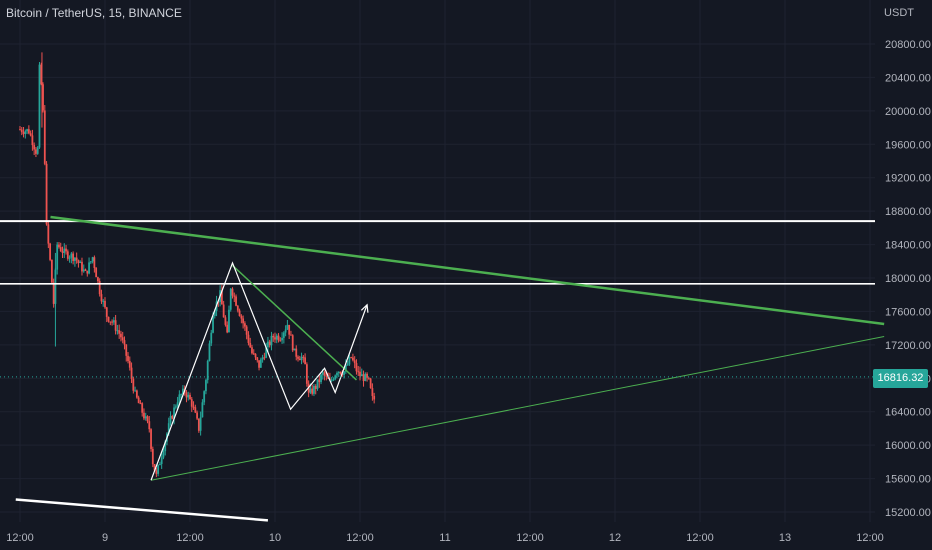  What do you see at coordinates (94, 13) in the screenshot?
I see `chart-title: Bitcoin / TetherUS, 15, BINANCE` at bounding box center [94, 13].